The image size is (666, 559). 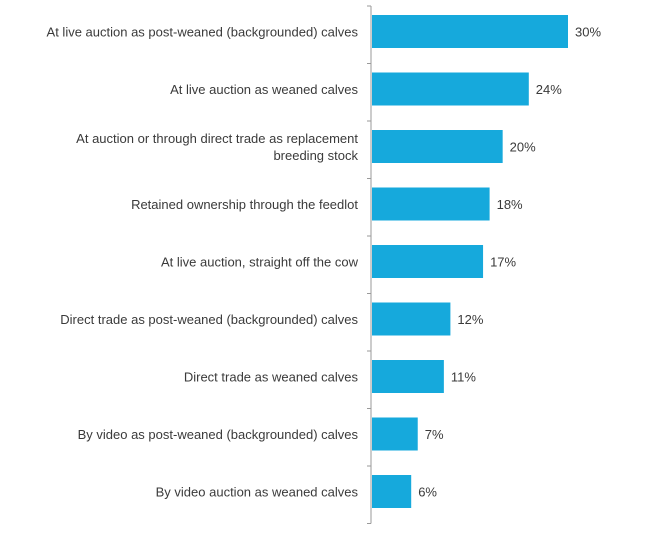 What do you see at coordinates (510, 204) in the screenshot?
I see `value-label-4: 18%` at bounding box center [510, 204].